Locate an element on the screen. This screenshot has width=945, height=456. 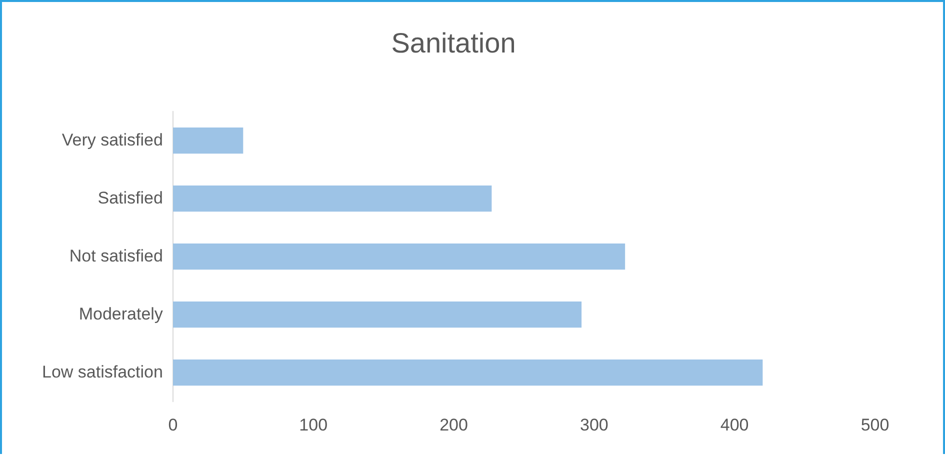
x-tick-label: 500 is located at coordinates (875, 424).